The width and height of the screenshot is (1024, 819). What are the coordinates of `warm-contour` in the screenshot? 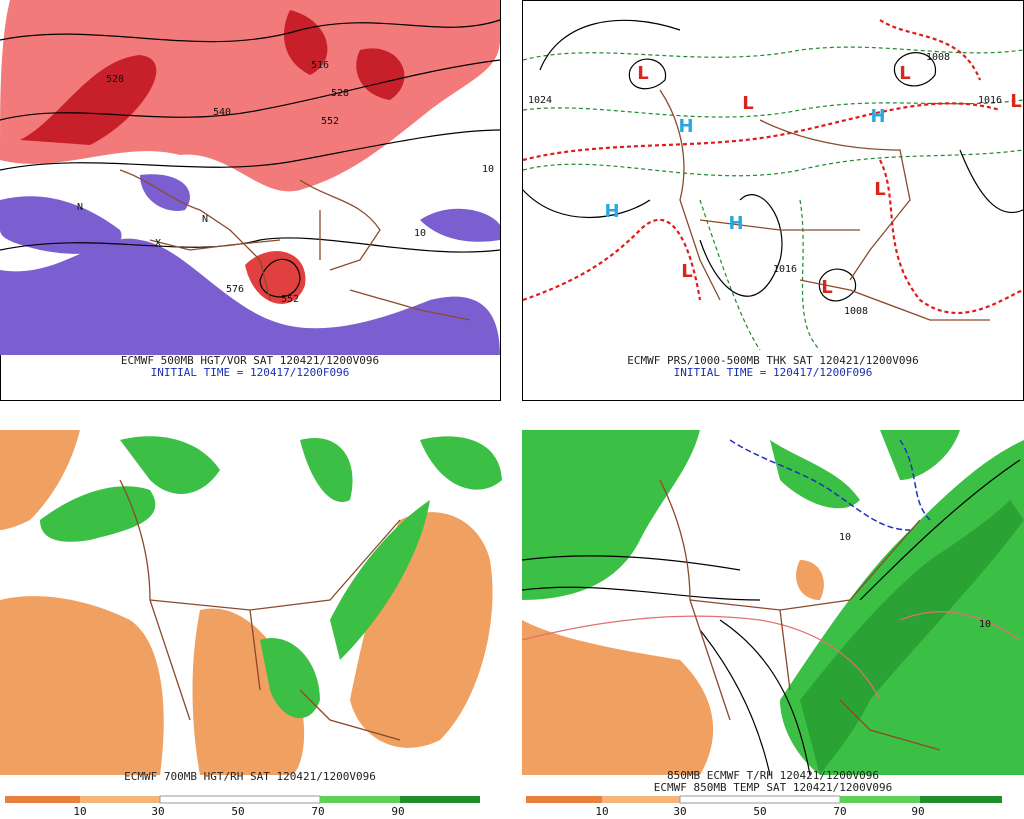 It's located at (771, 656).